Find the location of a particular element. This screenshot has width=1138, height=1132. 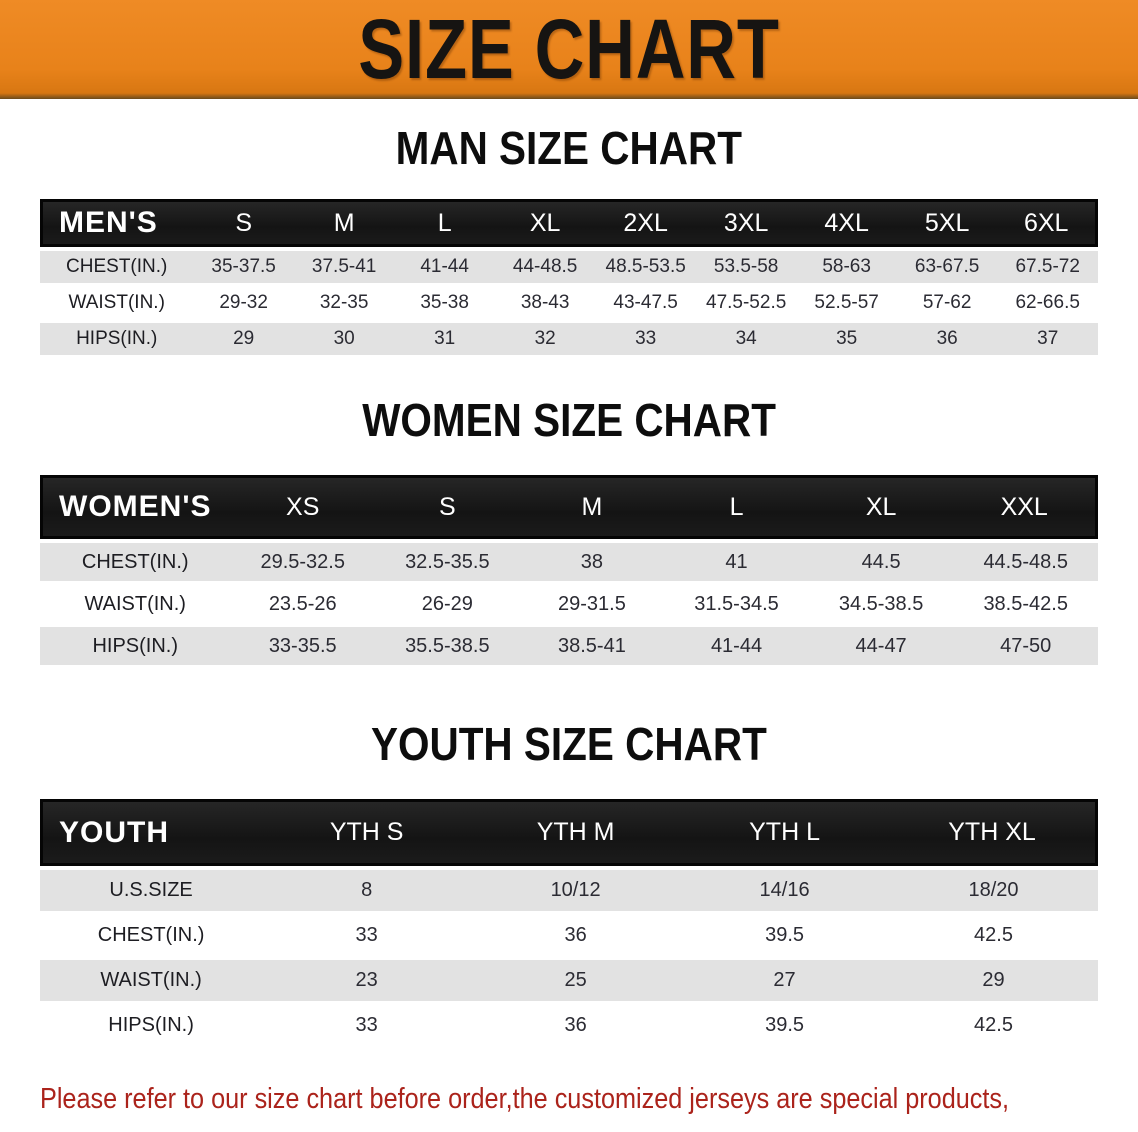

measure-value-cell: 63-67.5 is located at coordinates (947, 267).